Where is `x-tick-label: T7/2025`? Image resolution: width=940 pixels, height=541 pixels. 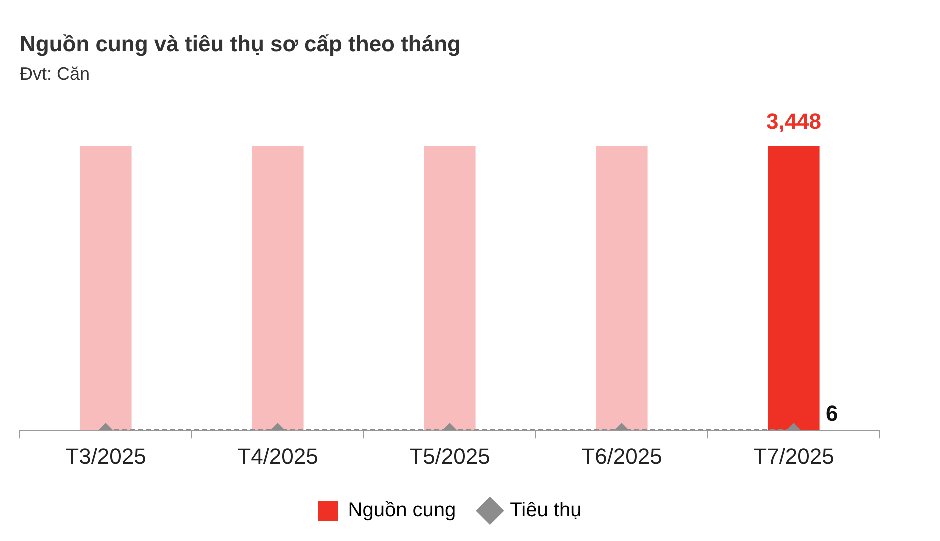
x-tick-label: T7/2025 is located at coordinates (794, 456).